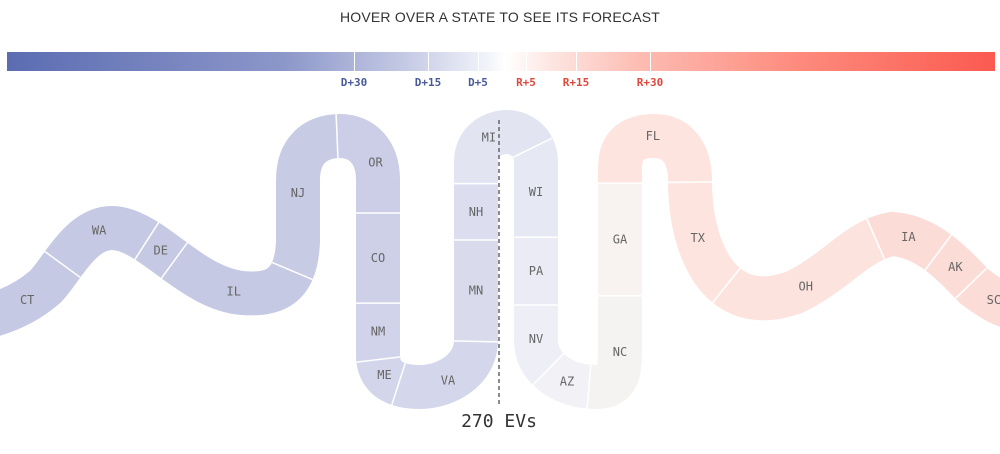 The image size is (1000, 454). I want to click on scale-tick-label: R+15, so click(576, 82).